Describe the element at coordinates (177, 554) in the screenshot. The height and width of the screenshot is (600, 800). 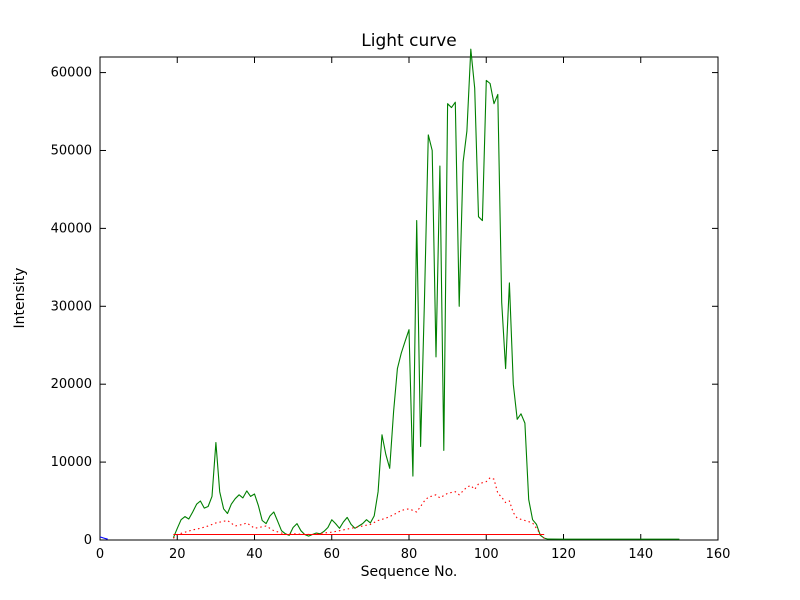
I see `x-tick-label: 20` at that location.